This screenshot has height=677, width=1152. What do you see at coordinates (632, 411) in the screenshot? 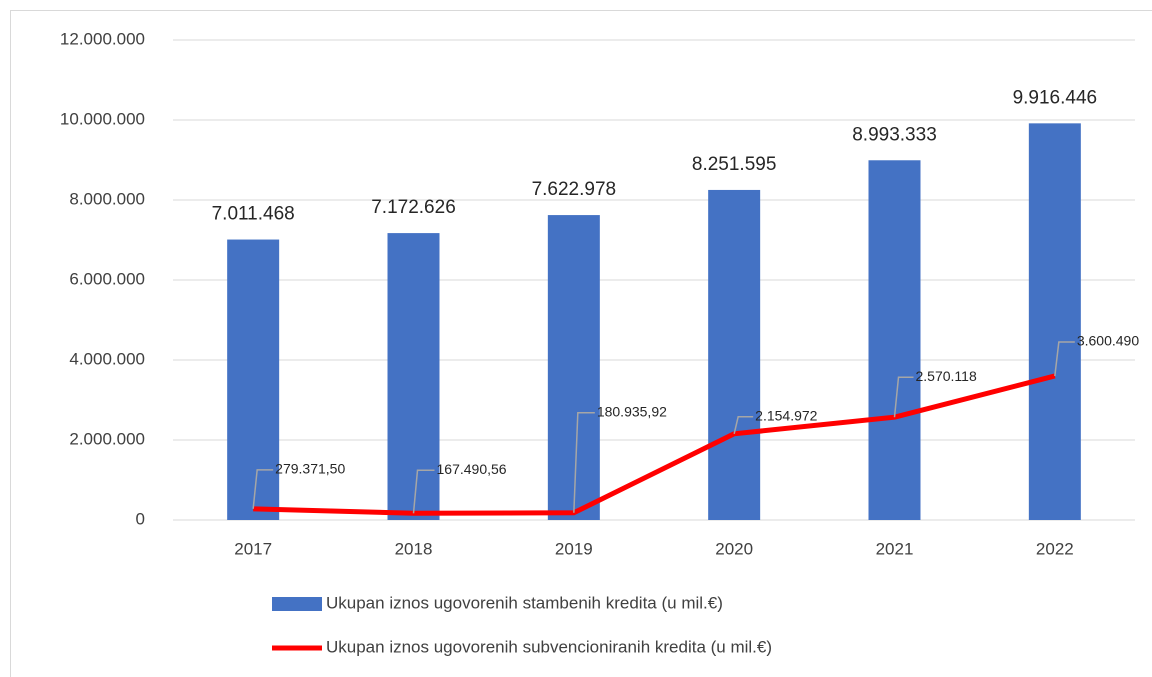
I see `line-value-label: 180.935,92` at bounding box center [632, 411].